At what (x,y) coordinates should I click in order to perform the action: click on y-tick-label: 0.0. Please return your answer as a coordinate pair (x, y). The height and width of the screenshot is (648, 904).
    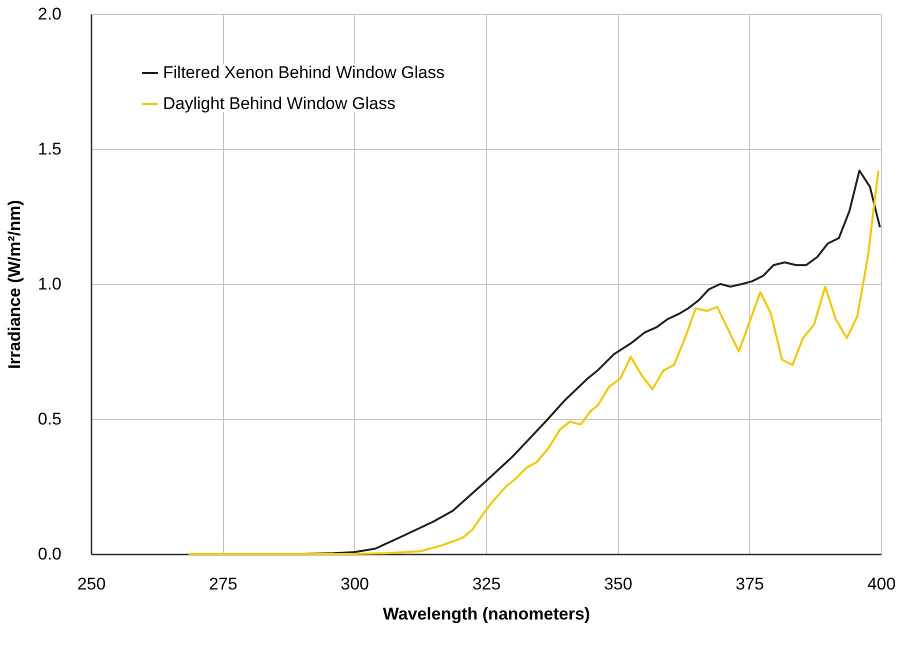
    Looking at the image, I should click on (50, 554).